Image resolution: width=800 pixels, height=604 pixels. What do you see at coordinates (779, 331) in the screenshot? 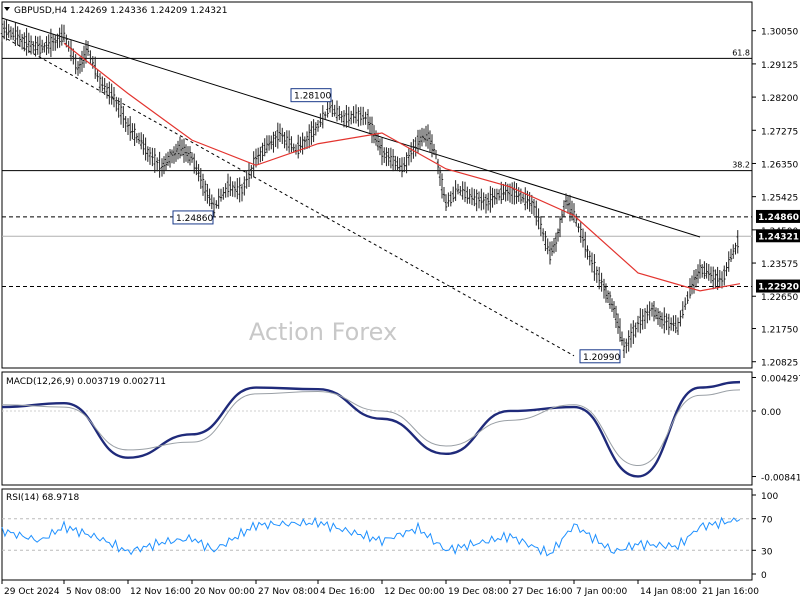
I see `price-y-tick-label: 1.21750` at bounding box center [779, 331].